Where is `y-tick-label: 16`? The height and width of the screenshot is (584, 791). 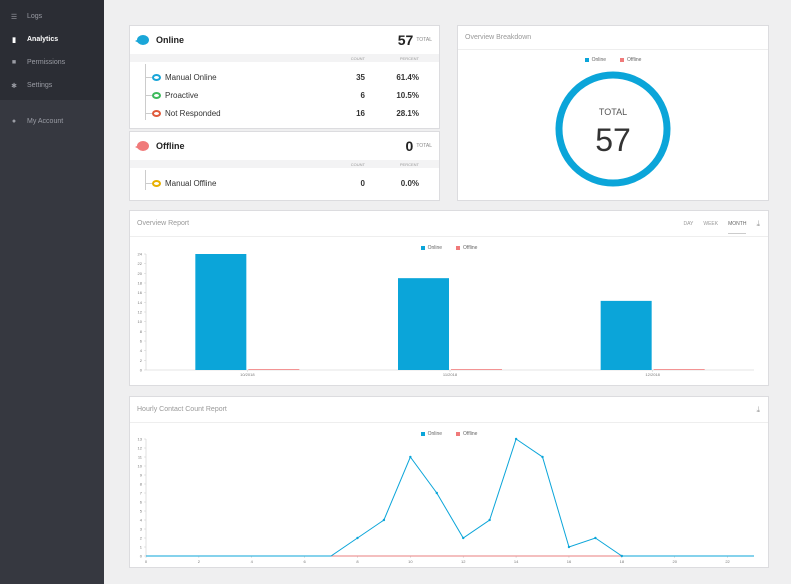
y-tick-label: 16 is located at coordinates (140, 292).